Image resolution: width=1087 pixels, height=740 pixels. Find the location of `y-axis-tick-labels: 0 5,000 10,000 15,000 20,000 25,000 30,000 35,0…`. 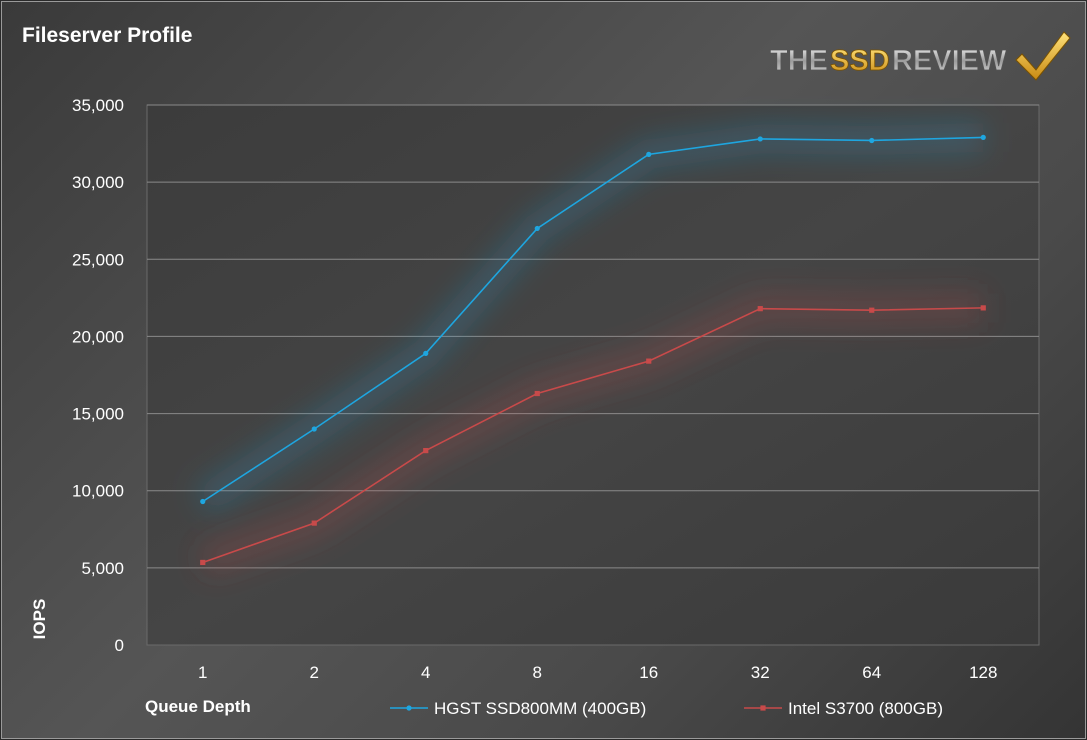

y-axis-tick-labels: 0 5,000 10,000 15,000 20,000 25,000 30,000 35,0… is located at coordinates (98, 375).